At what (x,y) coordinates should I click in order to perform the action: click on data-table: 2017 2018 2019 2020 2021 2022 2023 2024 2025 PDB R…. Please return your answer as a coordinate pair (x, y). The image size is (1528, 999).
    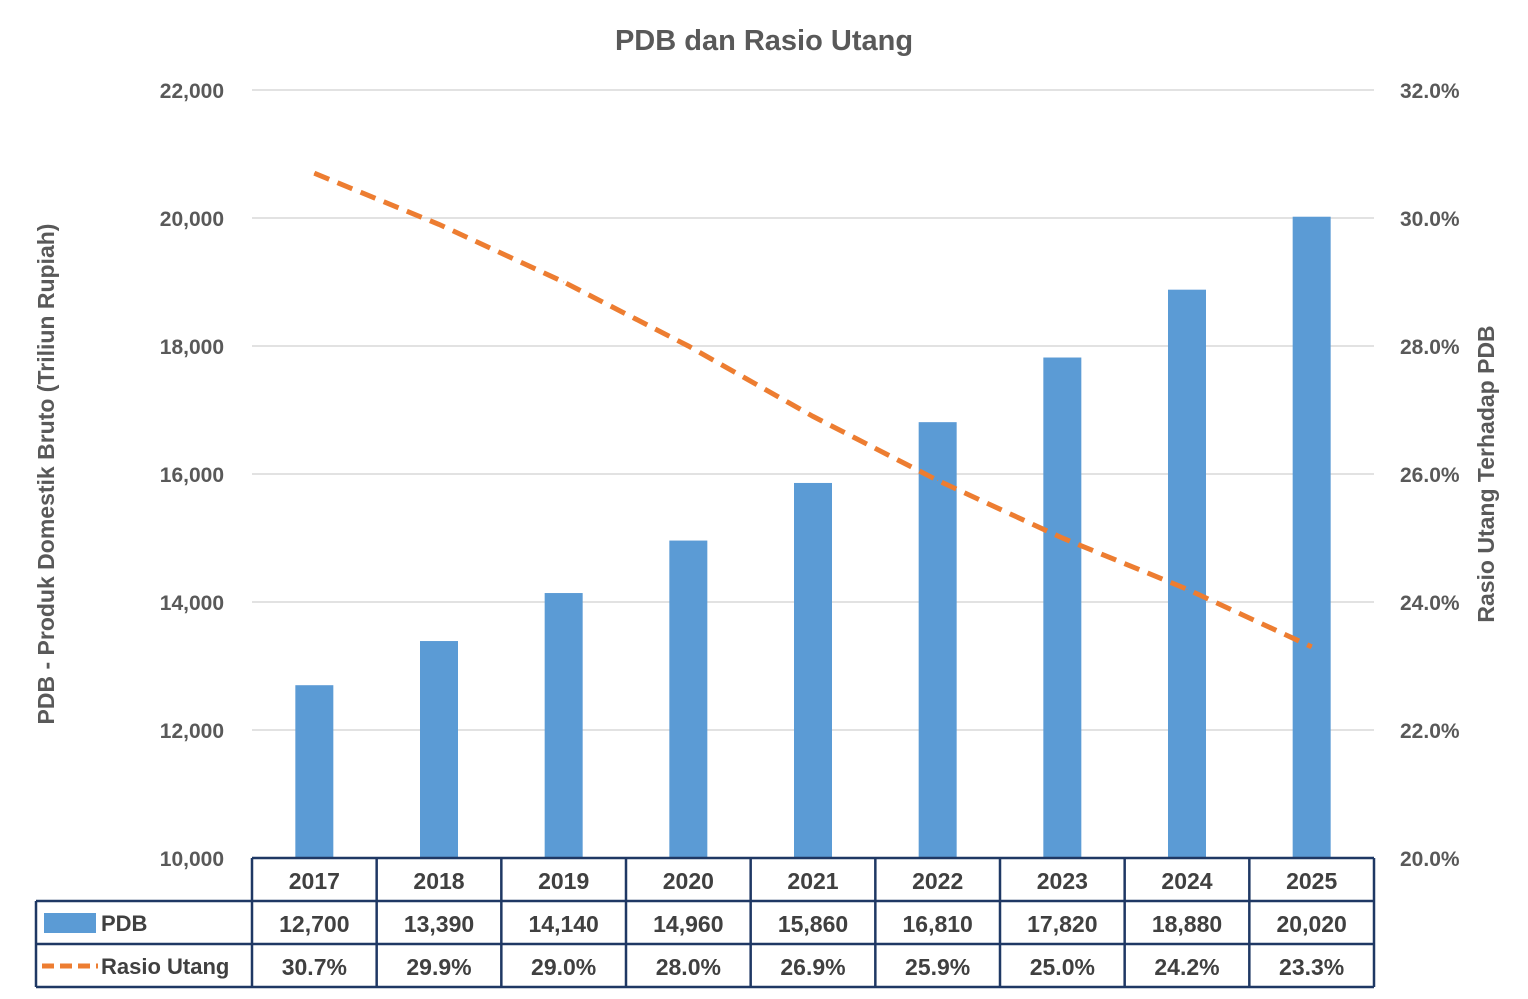
    Looking at the image, I should click on (705, 922).